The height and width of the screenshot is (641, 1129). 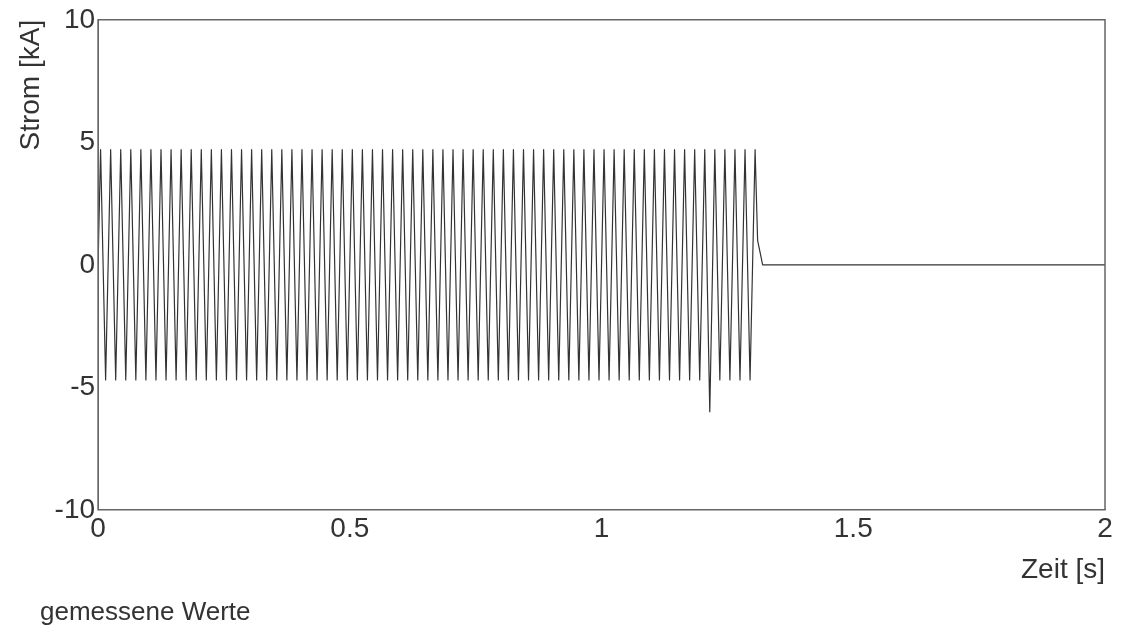 I want to click on x-tick-label: 1, so click(x=601, y=528).